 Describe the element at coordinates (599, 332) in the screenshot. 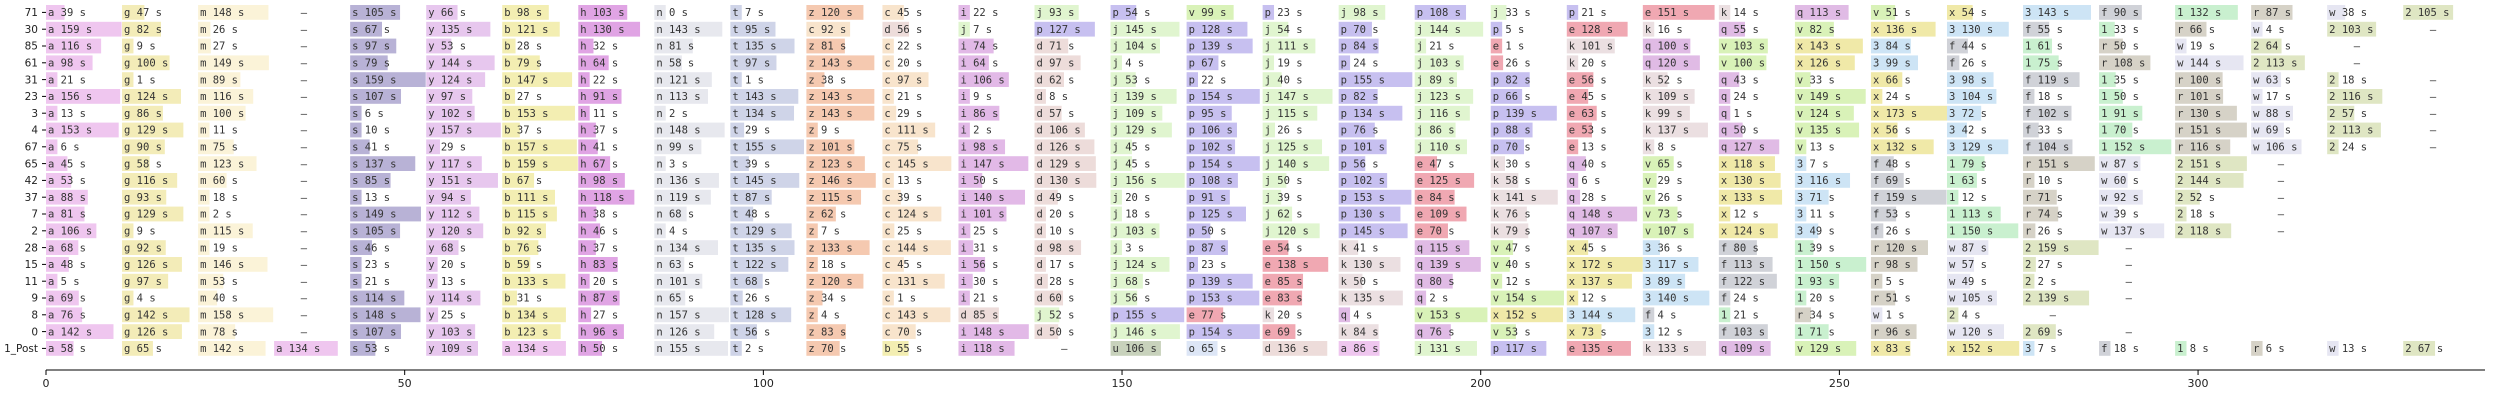

I see `segment-label: h 96 s` at that location.